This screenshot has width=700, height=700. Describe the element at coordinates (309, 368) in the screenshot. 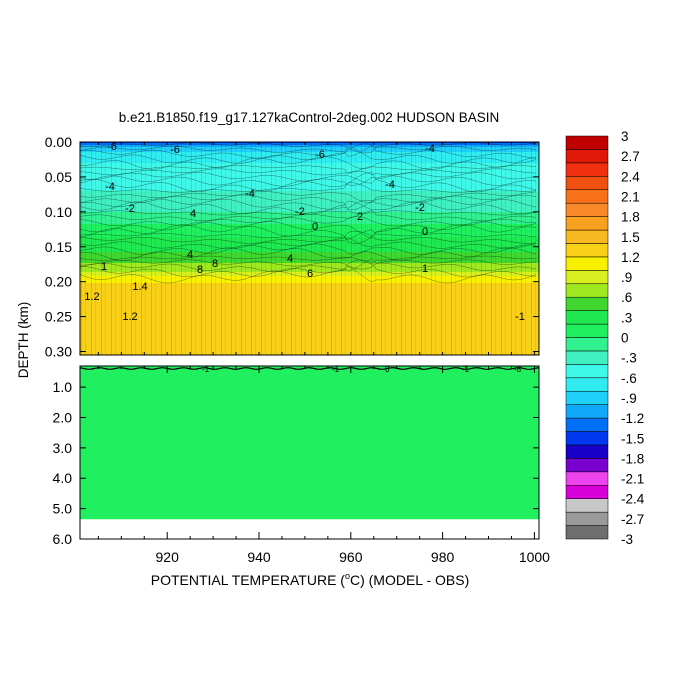

I see `lower-top-contour-line` at that location.